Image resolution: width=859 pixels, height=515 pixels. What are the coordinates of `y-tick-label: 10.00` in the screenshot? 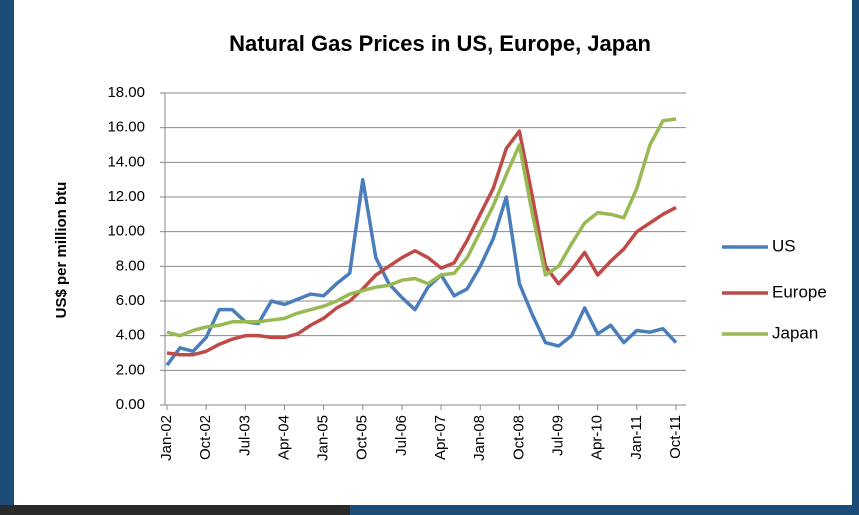 It's located at (126, 231).